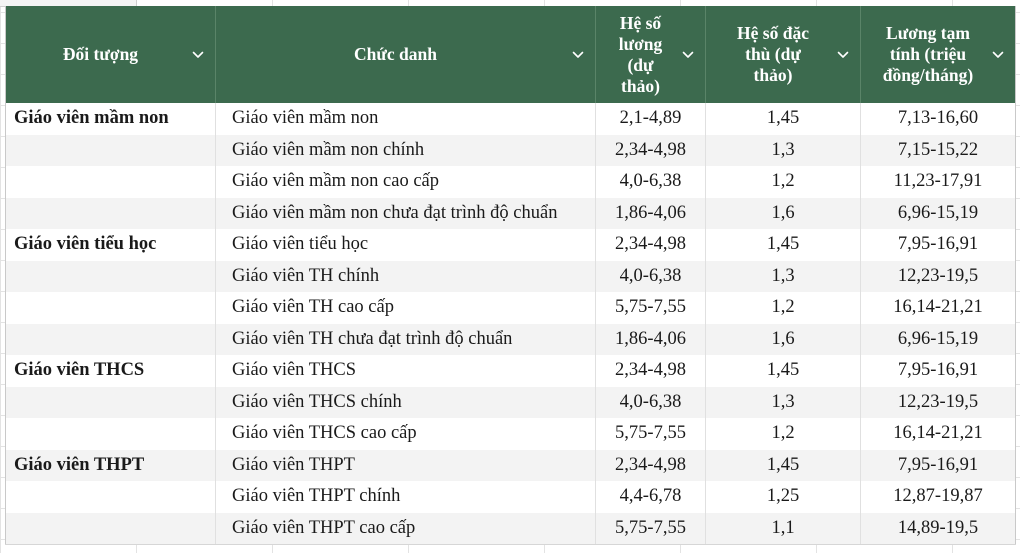  Describe the element at coordinates (938, 497) in the screenshot. I see `estimated-salary-cell: 12,87-19,87` at that location.